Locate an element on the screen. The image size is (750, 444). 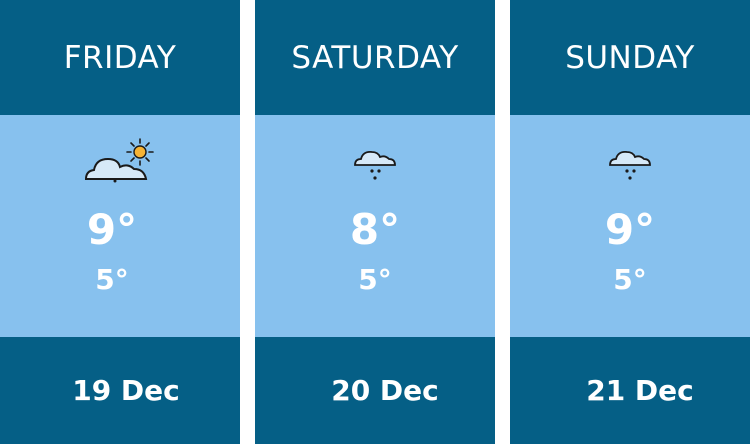
high-temperature: 8° is located at coordinates (375, 229).